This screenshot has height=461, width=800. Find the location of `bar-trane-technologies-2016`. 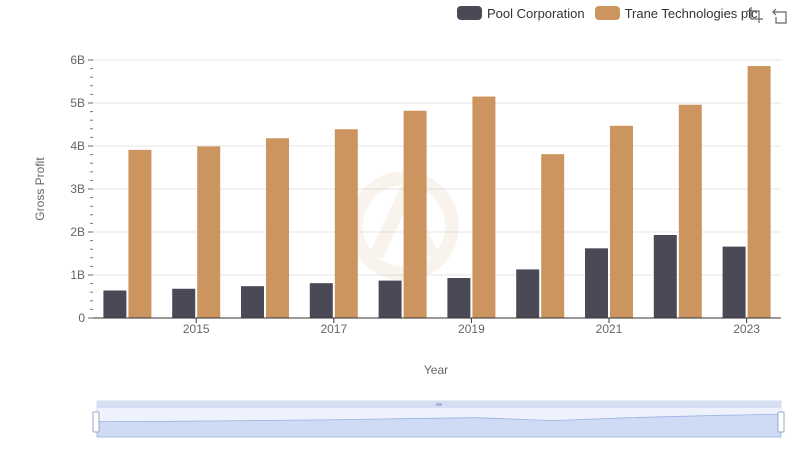

bar-trane-technologies-2016 is located at coordinates (277, 228).